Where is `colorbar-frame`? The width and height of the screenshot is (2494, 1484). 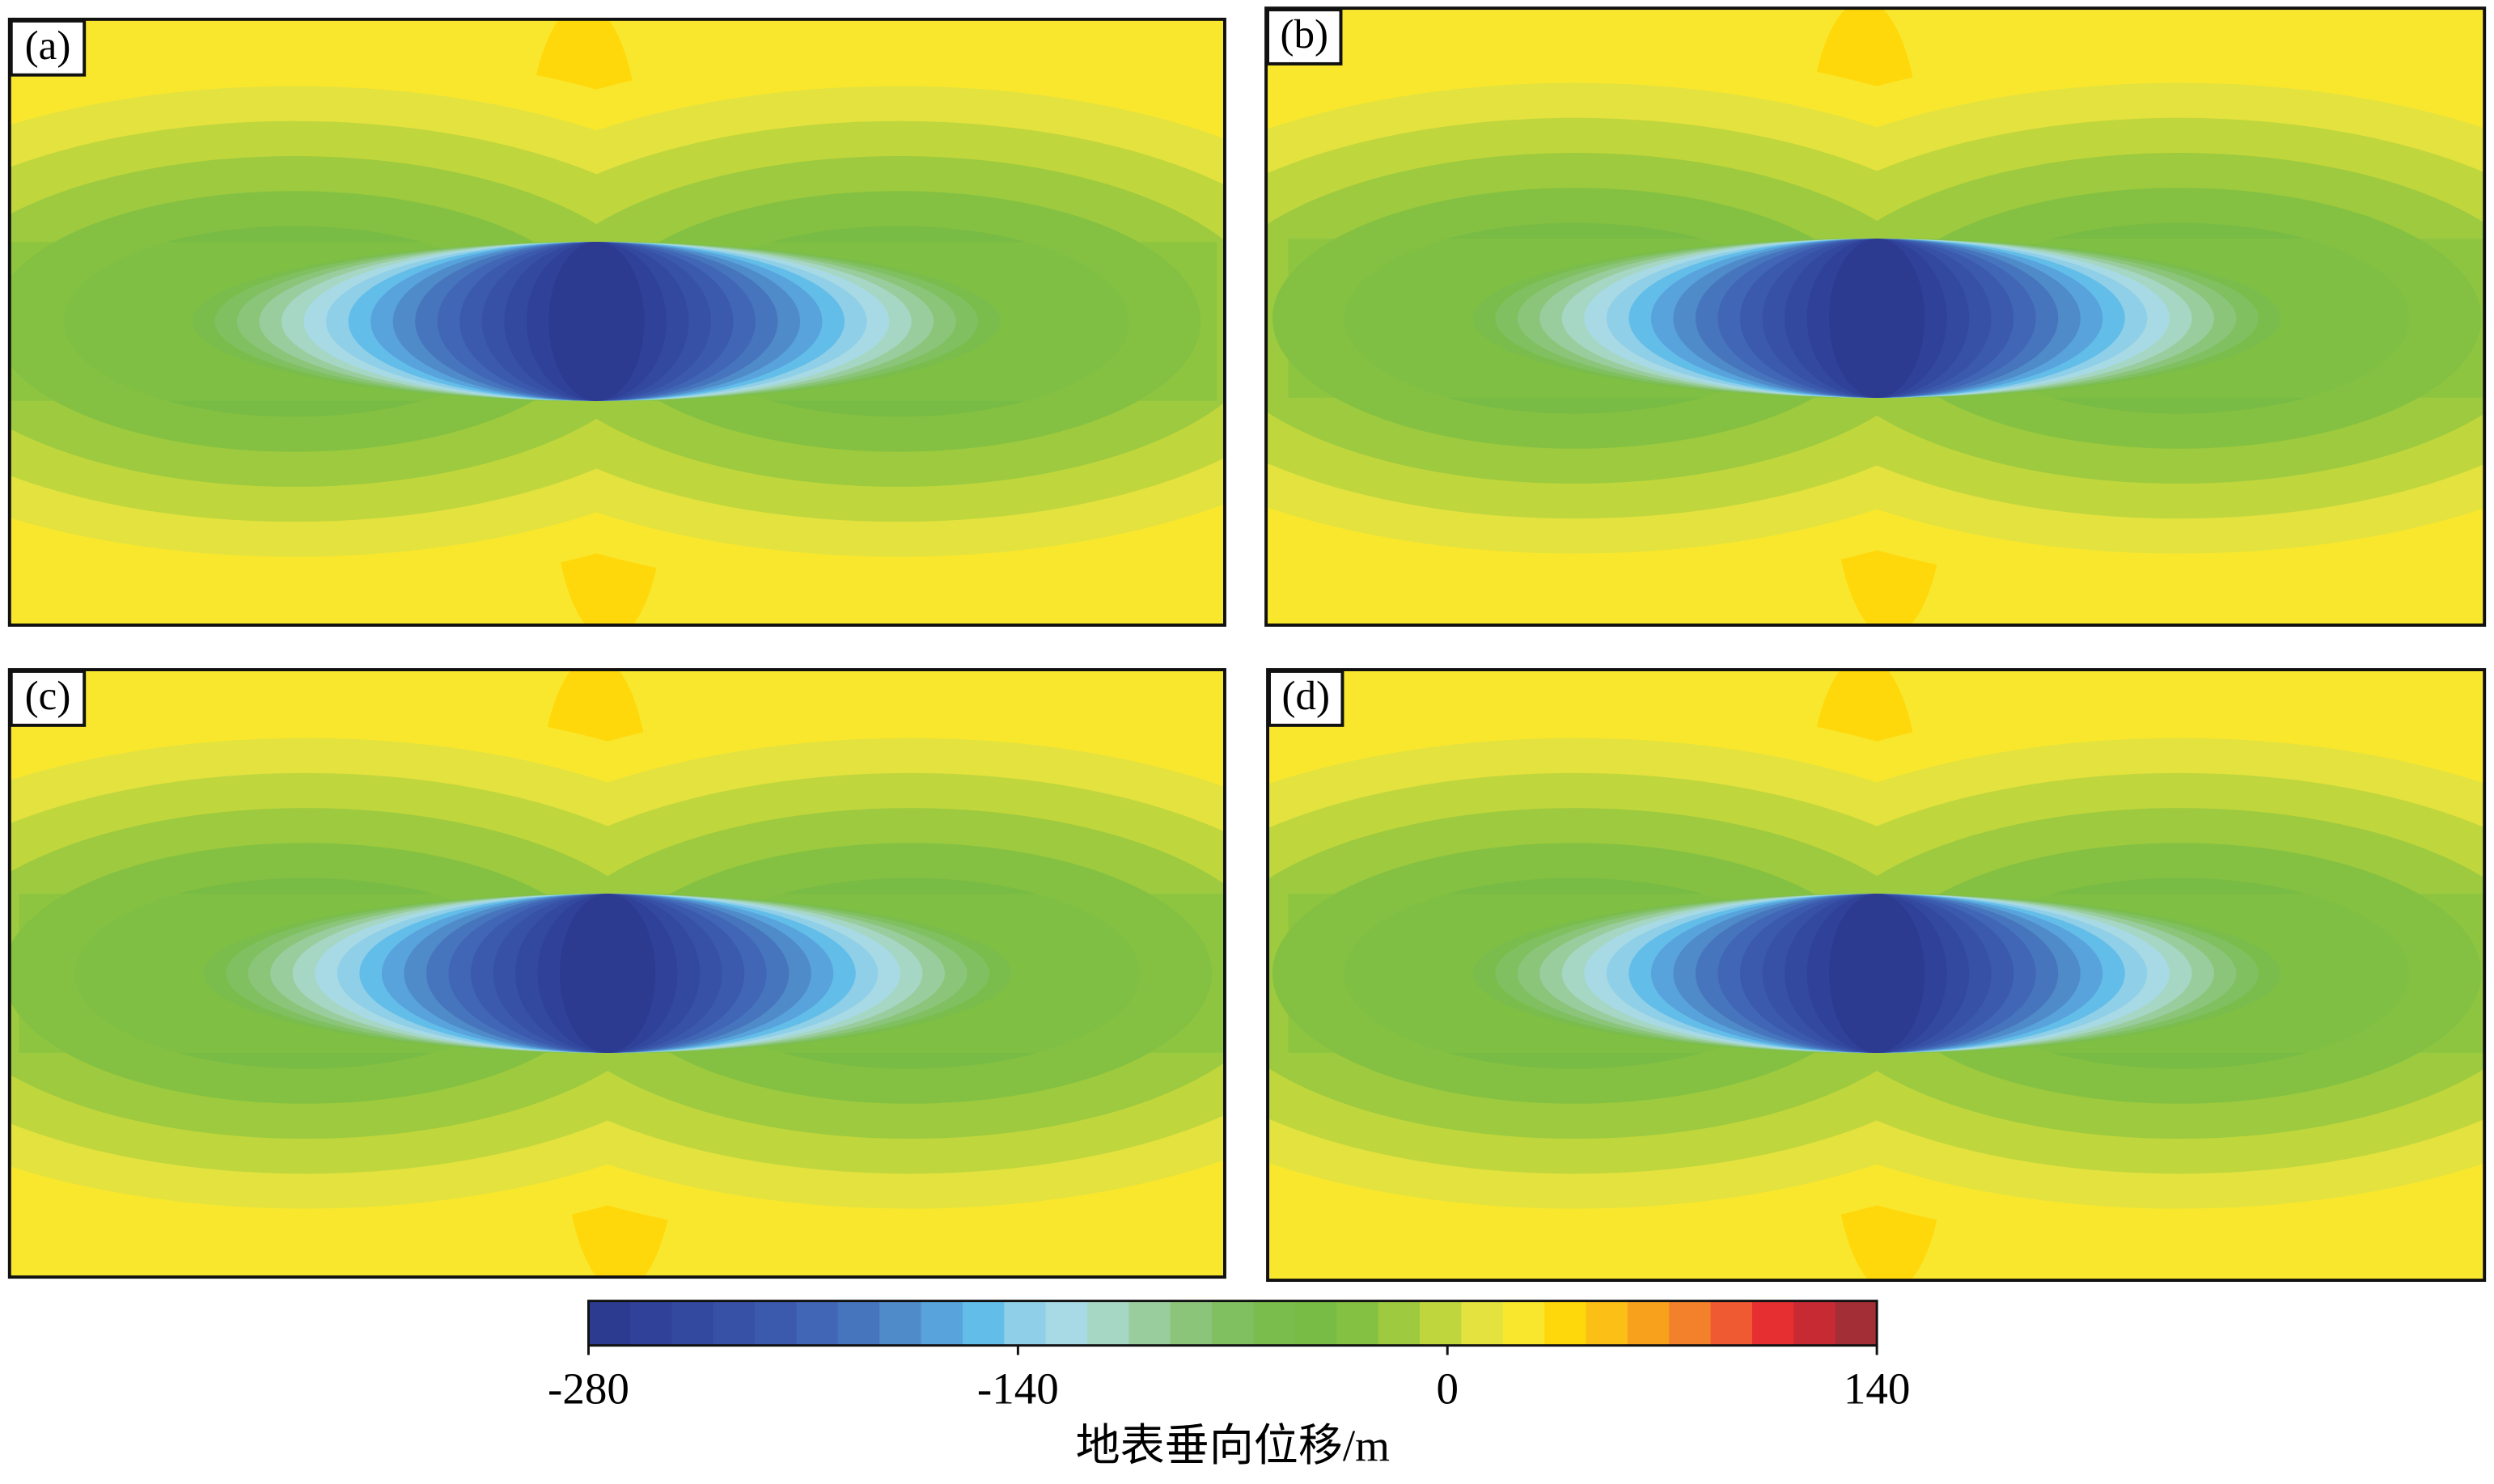
colorbar-frame is located at coordinates (1232, 1323).